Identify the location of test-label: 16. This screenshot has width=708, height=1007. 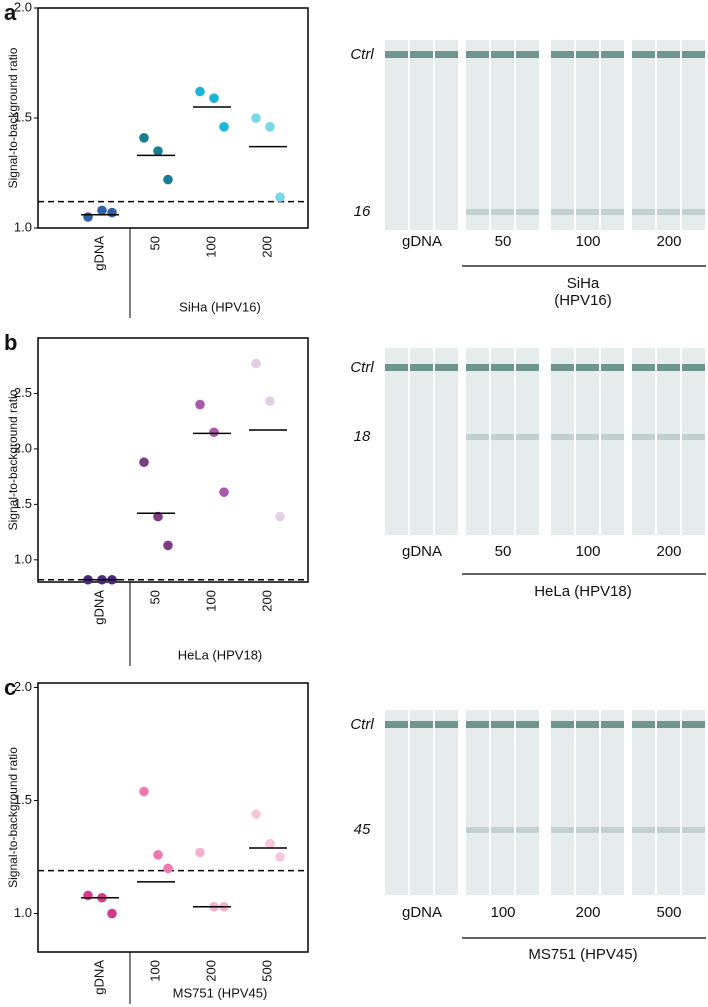
(362, 211).